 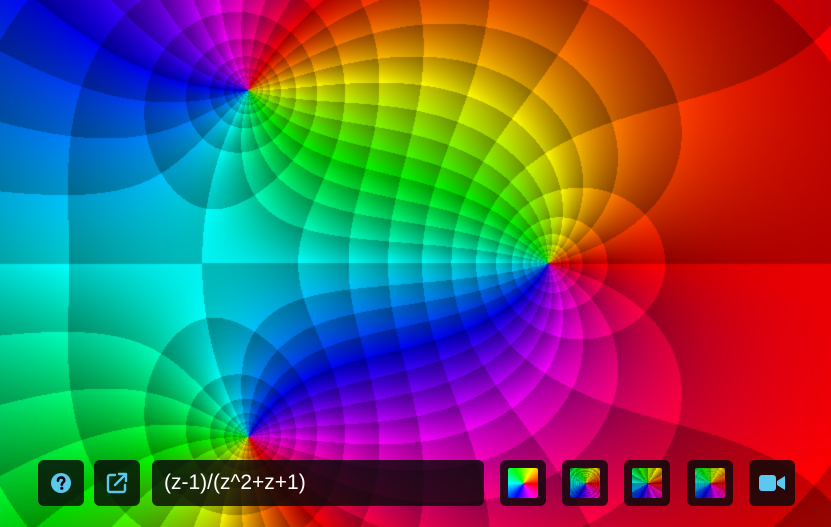 I want to click on color-mode-plain-button, so click(x=523, y=483).